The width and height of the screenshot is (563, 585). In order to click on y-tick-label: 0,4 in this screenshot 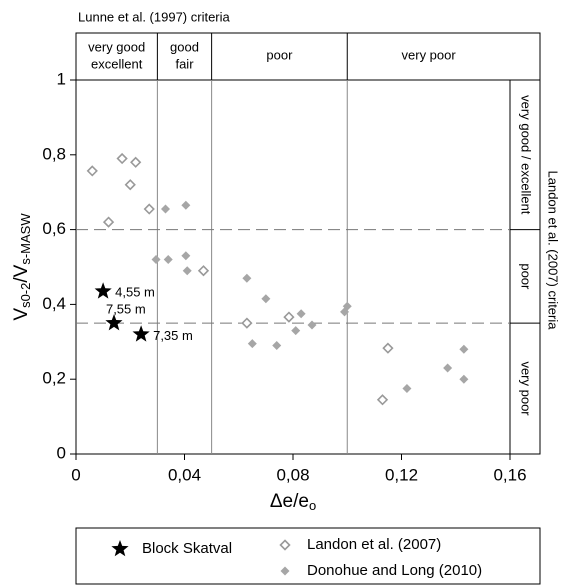, I will do `click(54, 303)`.